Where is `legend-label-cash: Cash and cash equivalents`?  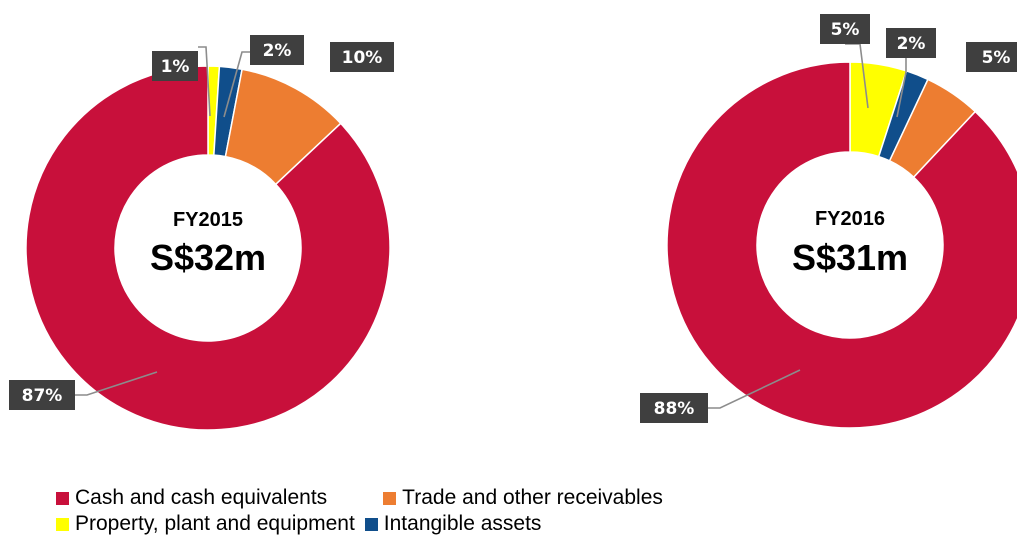
legend-label-cash: Cash and cash equivalents is located at coordinates (201, 497).